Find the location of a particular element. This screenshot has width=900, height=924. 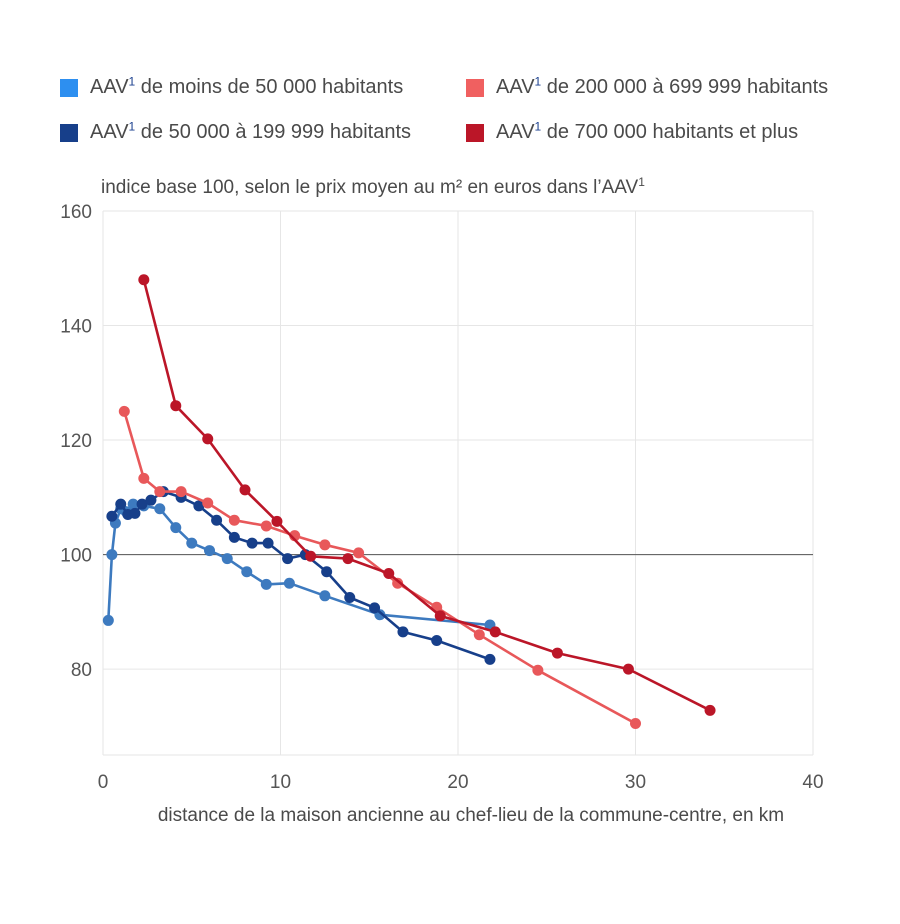

legend-item-xlarge-aav: AAV1 de 700 000 habitants et plus is located at coordinates (632, 131).